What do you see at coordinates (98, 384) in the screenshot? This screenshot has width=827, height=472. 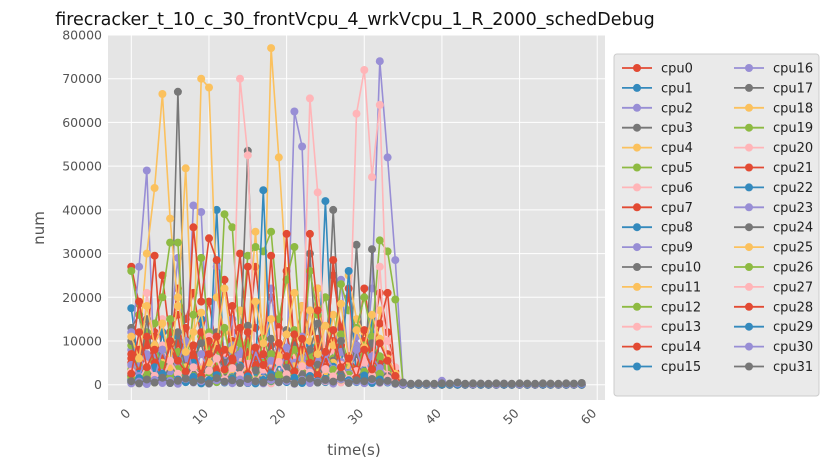 I see `y-tick-label: 0` at bounding box center [98, 384].